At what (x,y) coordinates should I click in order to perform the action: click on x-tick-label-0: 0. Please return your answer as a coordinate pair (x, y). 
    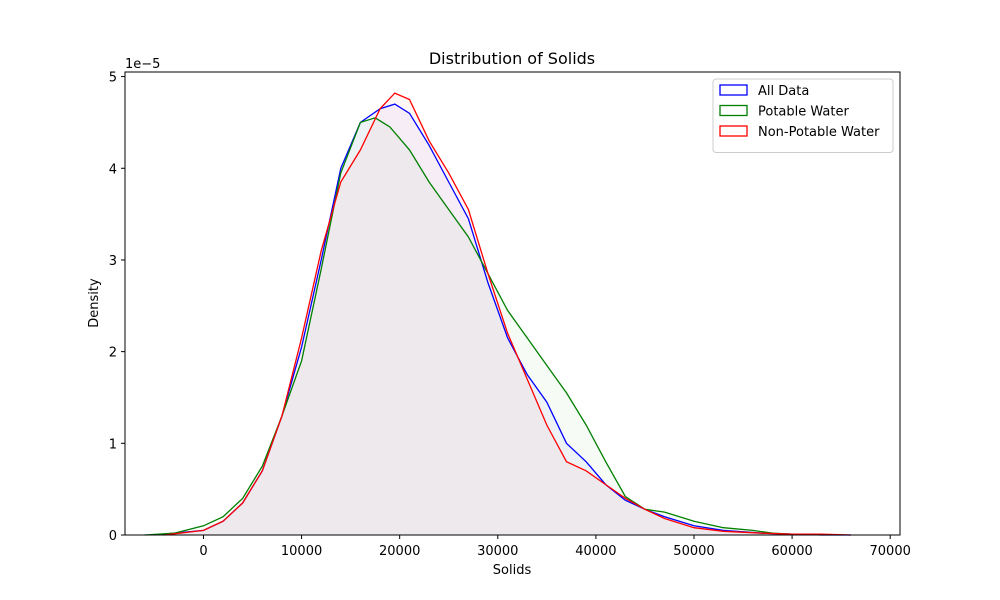
    Looking at the image, I should click on (203, 551).